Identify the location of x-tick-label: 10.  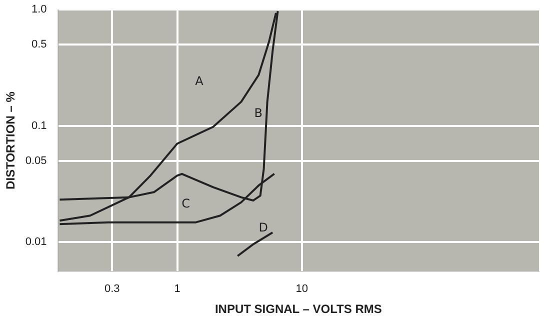
(302, 289).